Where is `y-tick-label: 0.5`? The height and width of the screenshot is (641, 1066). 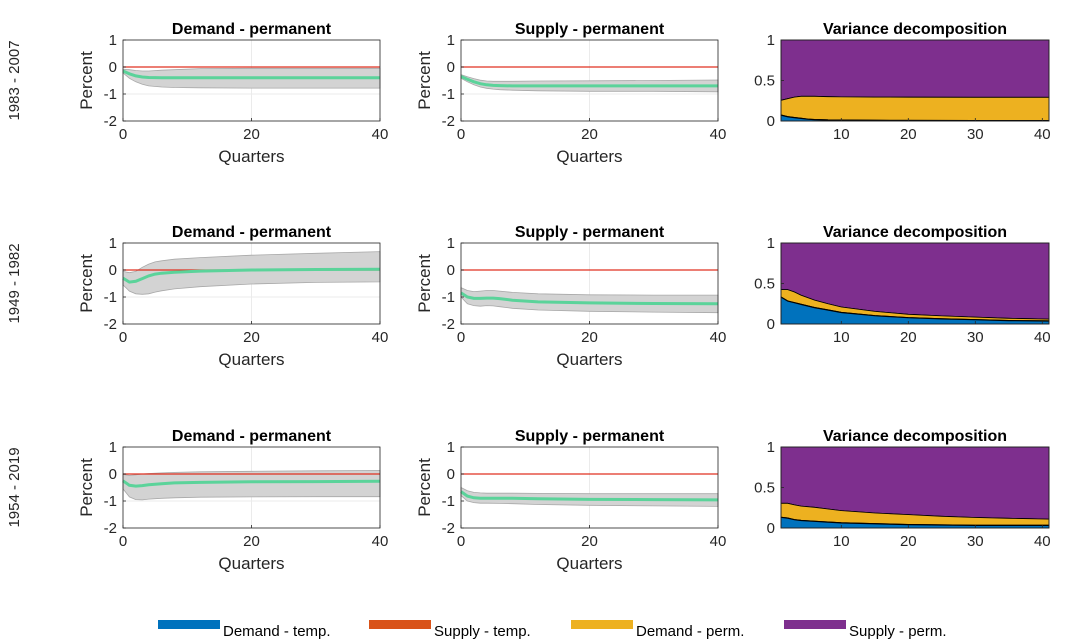
y-tick-label: 0.5 is located at coordinates (764, 81).